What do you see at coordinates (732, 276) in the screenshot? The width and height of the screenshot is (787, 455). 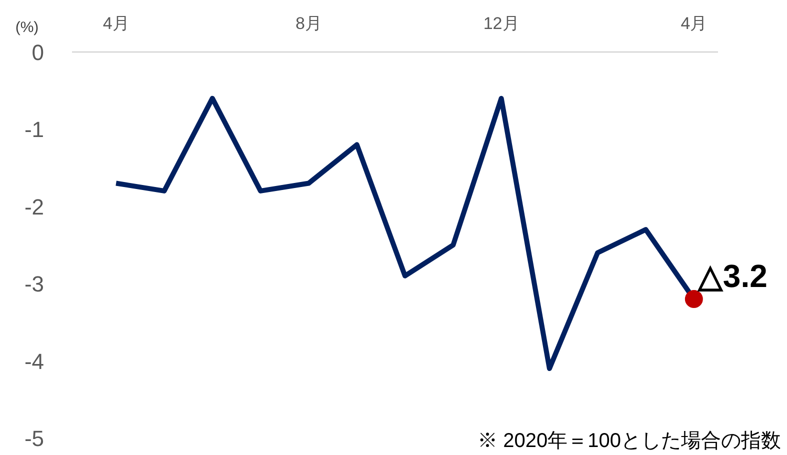 I see `annotation: △3.2` at bounding box center [732, 276].